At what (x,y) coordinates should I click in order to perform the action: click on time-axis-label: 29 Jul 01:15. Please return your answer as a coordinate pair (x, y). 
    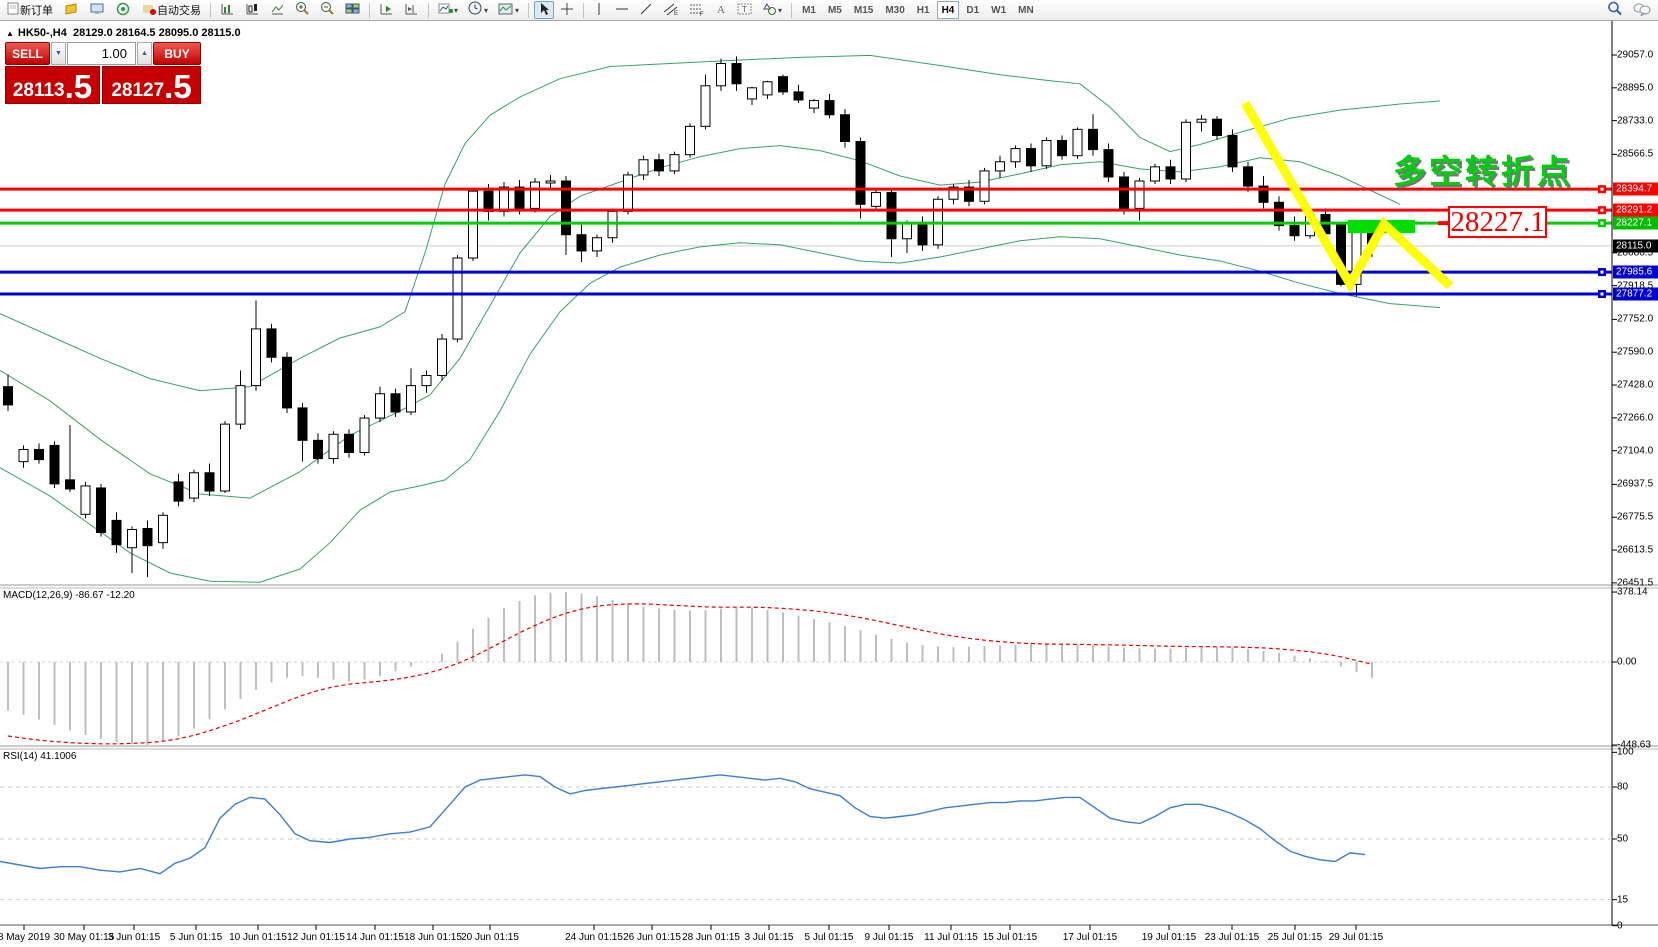
    Looking at the image, I should click on (1356, 937).